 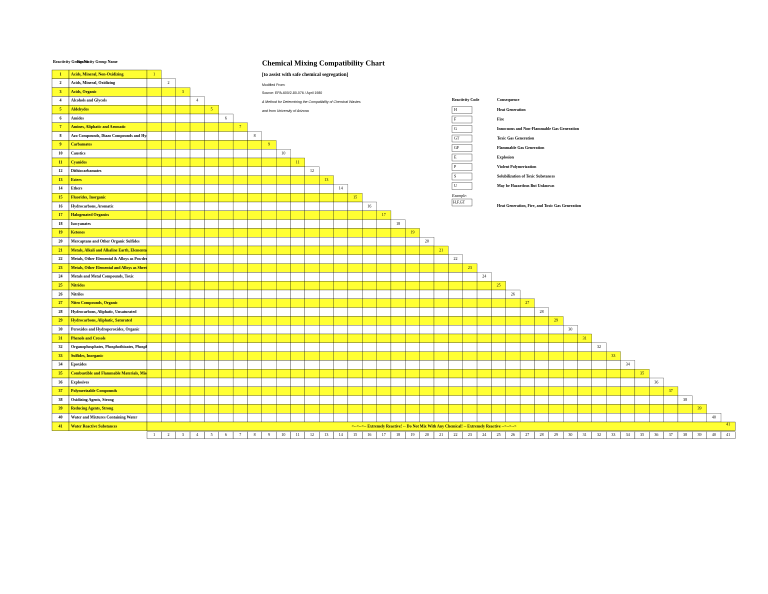 What do you see at coordinates (685, 399) in the screenshot?
I see `diagonal-number: 38` at bounding box center [685, 399].